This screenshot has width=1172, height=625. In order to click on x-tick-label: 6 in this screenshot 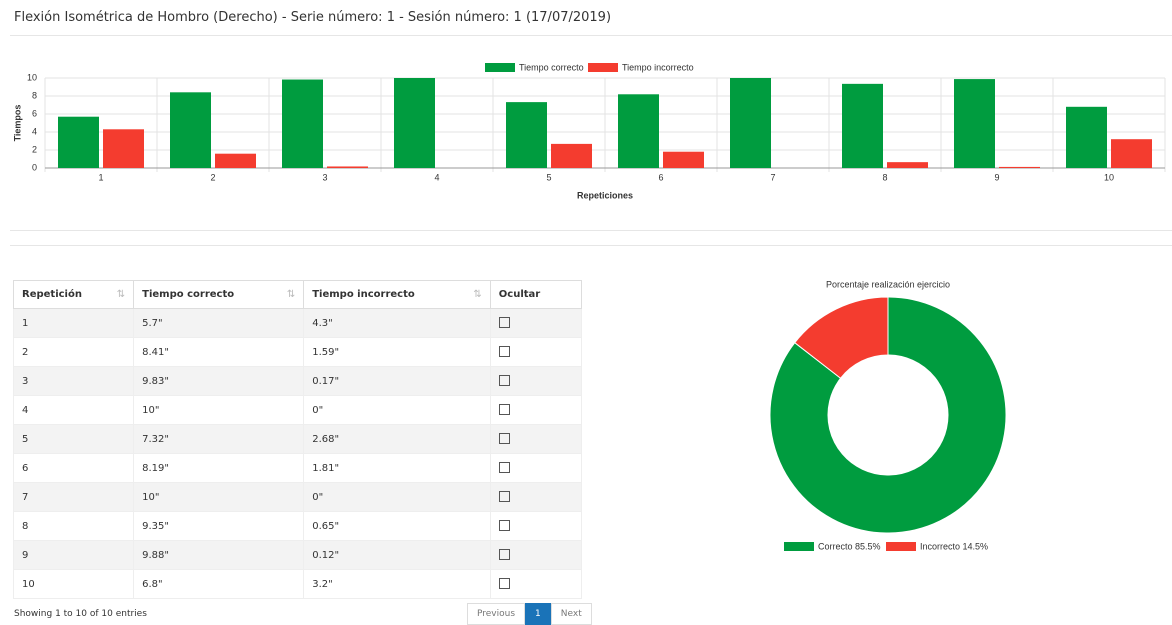, I will do `click(660, 177)`.